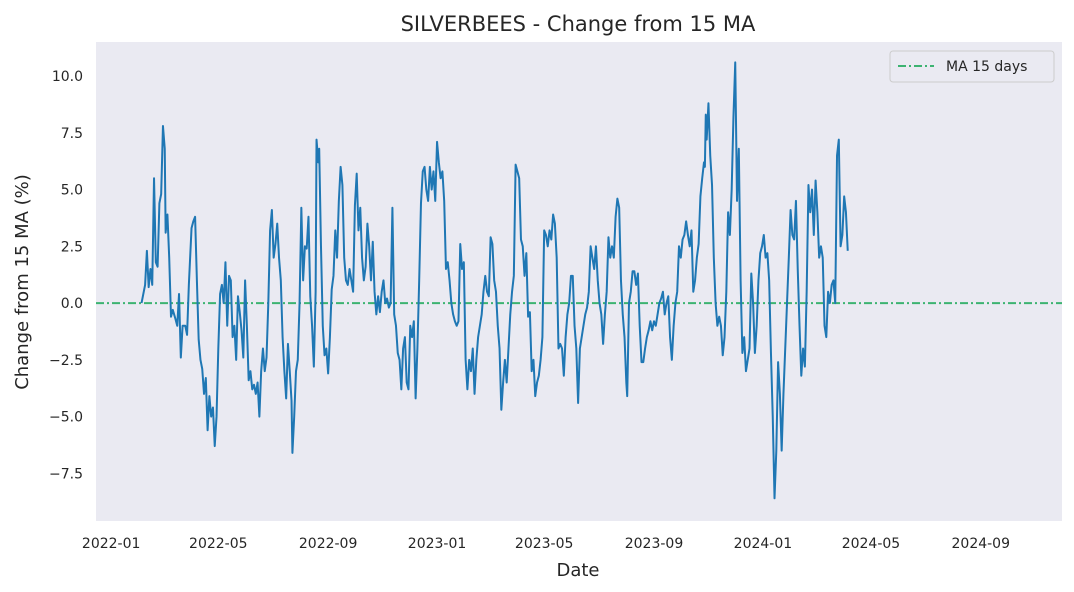 This screenshot has height=592, width=1074. What do you see at coordinates (981, 544) in the screenshot?
I see `x-tick-label: 2024-09` at bounding box center [981, 544].